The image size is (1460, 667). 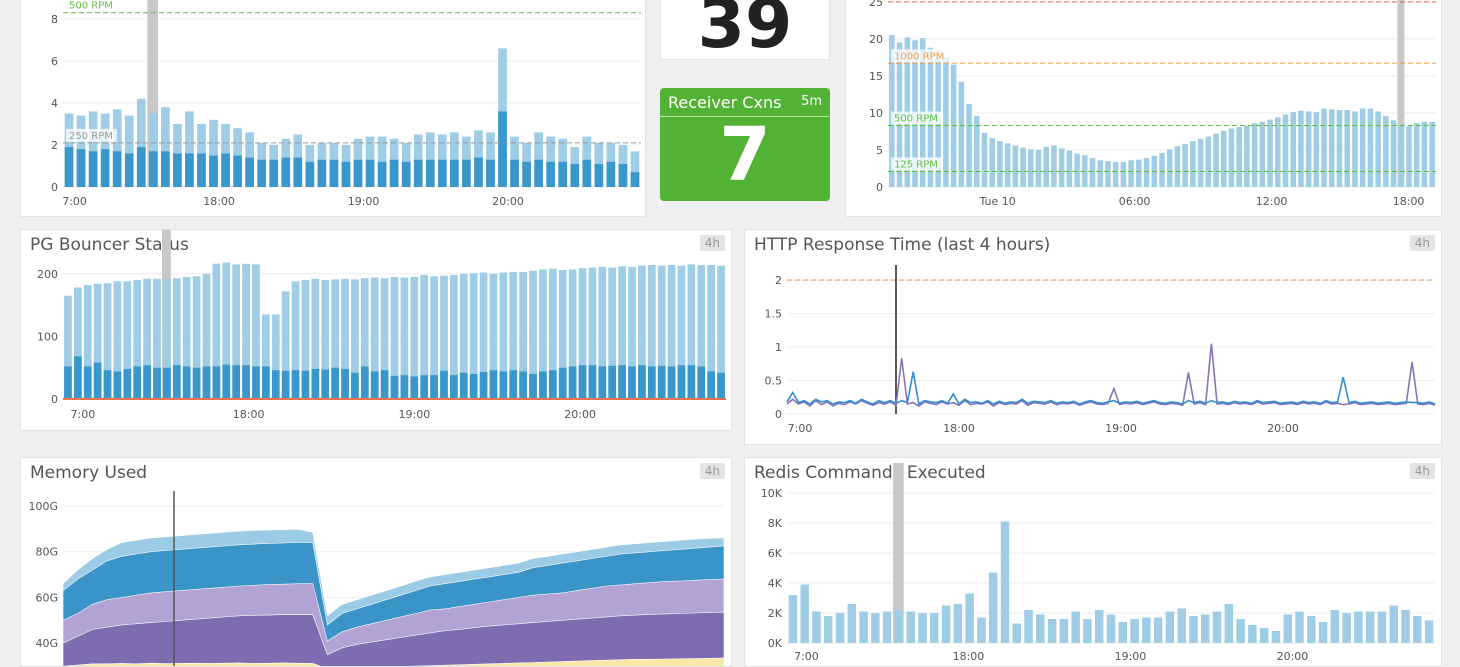 What do you see at coordinates (745, 30) in the screenshot?
I see `count-value: 39` at bounding box center [745, 30].